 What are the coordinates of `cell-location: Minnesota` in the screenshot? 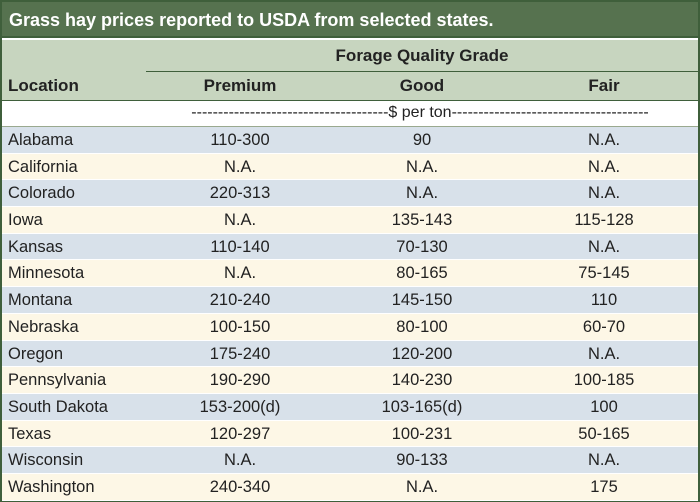 It's located at (46, 273).